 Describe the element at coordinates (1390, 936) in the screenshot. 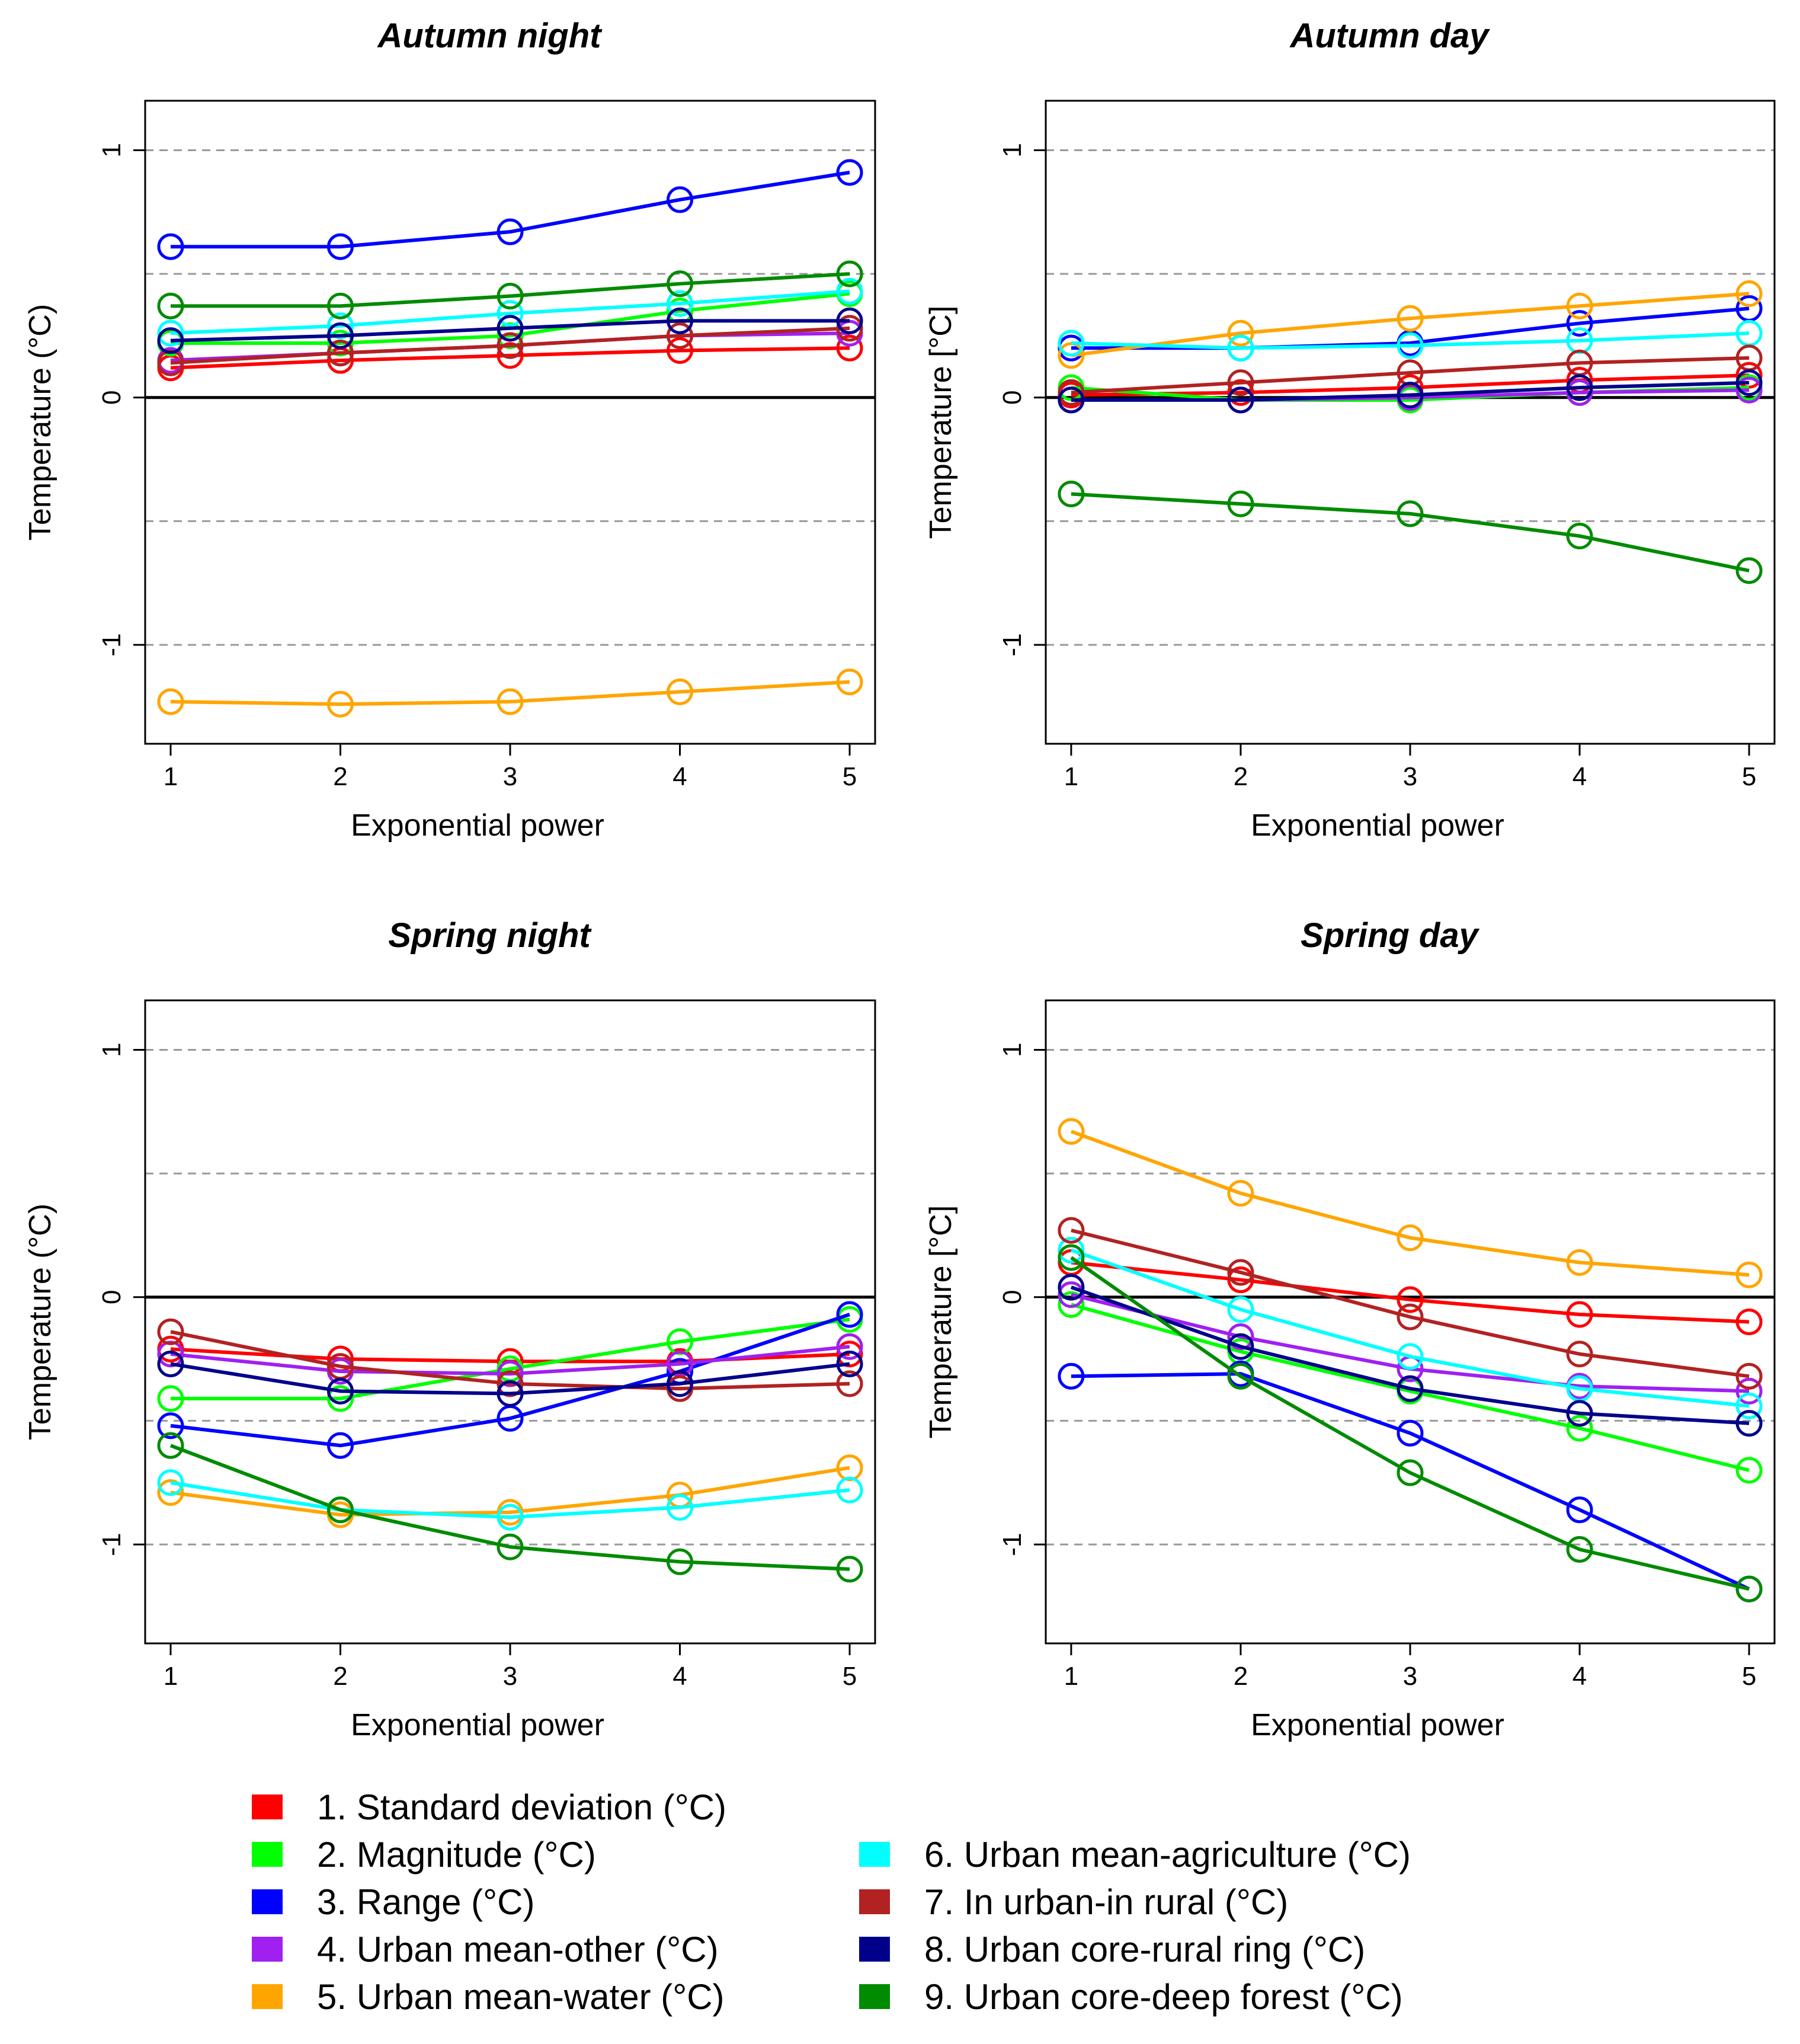

I see `panel-title: Spring day` at that location.